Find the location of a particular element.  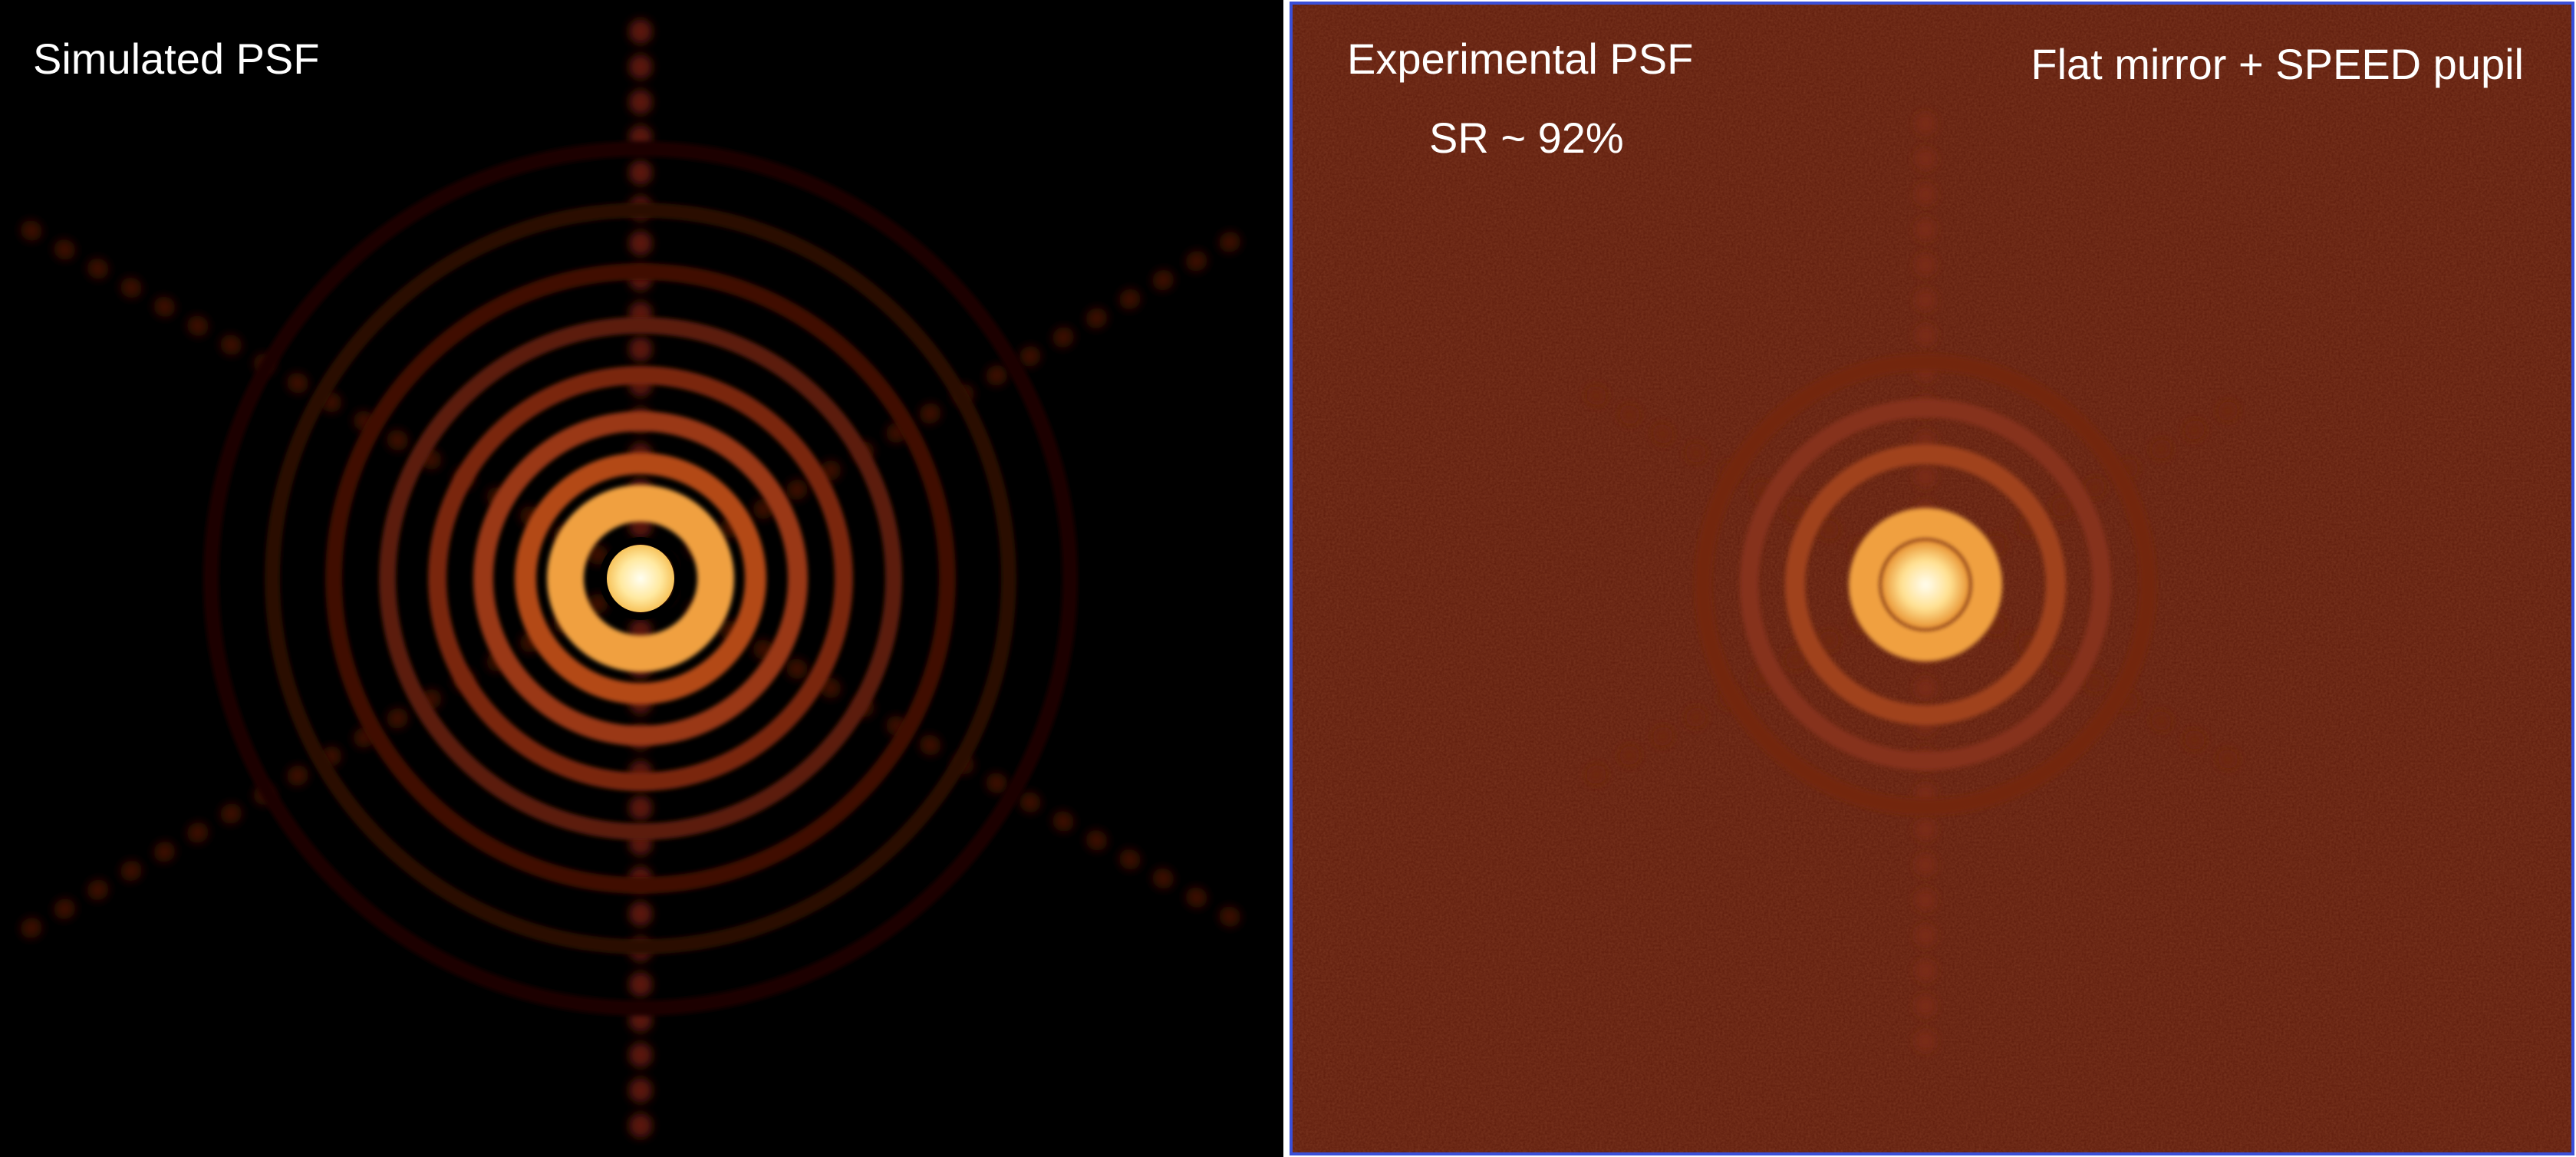

setup-label: Flat mirror + SPEED pupil is located at coordinates (2277, 64).